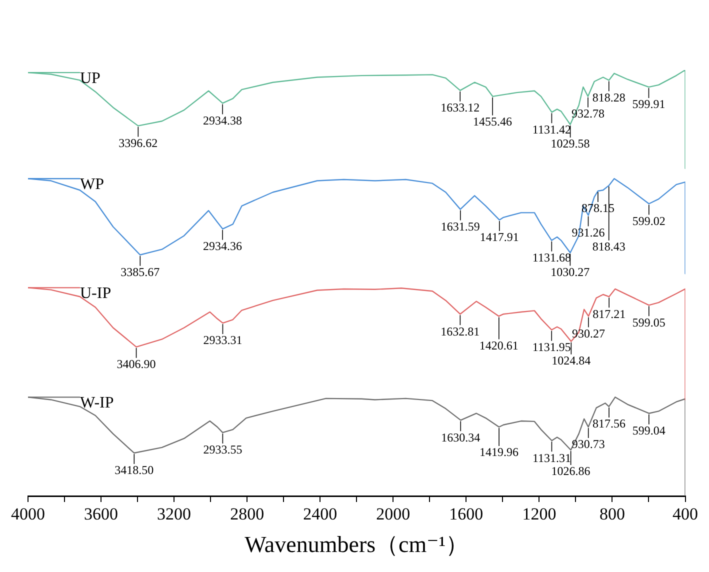 Image resolution: width=709 pixels, height=572 pixels. What do you see at coordinates (499, 237) in the screenshot?
I see `annotation: 1417.91` at bounding box center [499, 237].